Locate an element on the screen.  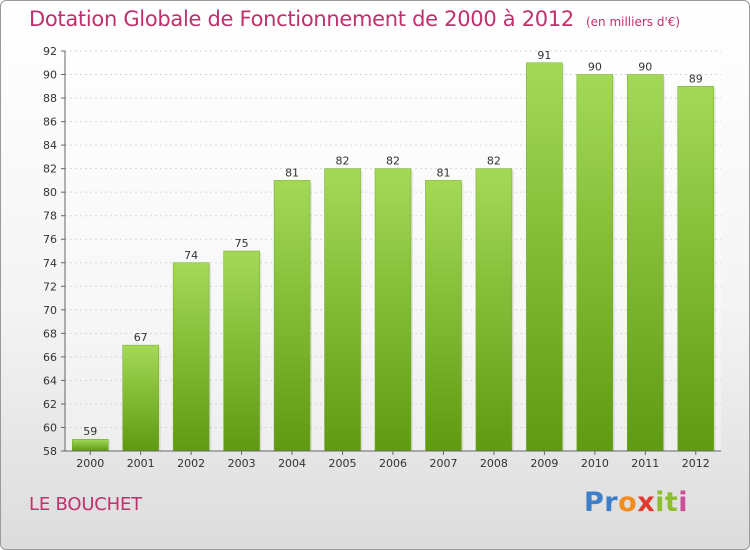
y-tick-label: 82 is located at coordinates (50, 169).